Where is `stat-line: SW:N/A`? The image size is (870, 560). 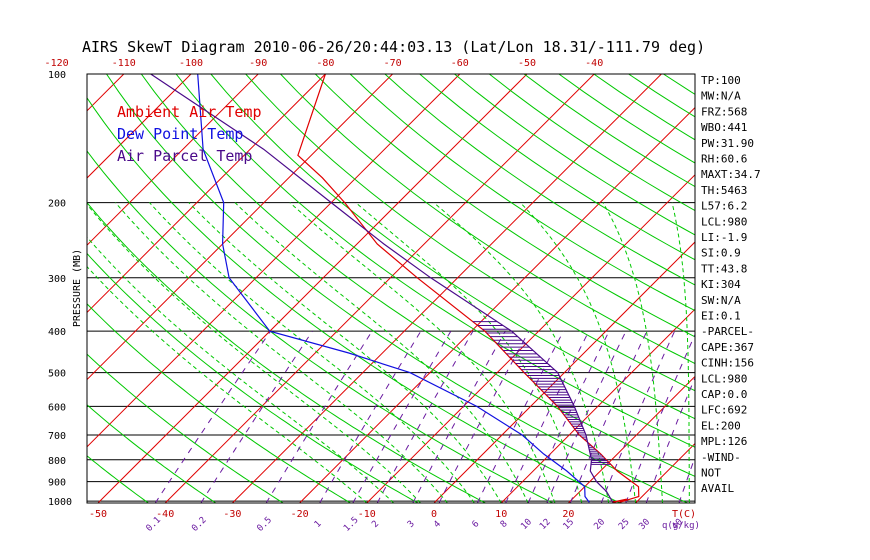
stat-line: SW:N/A is located at coordinates (721, 300).